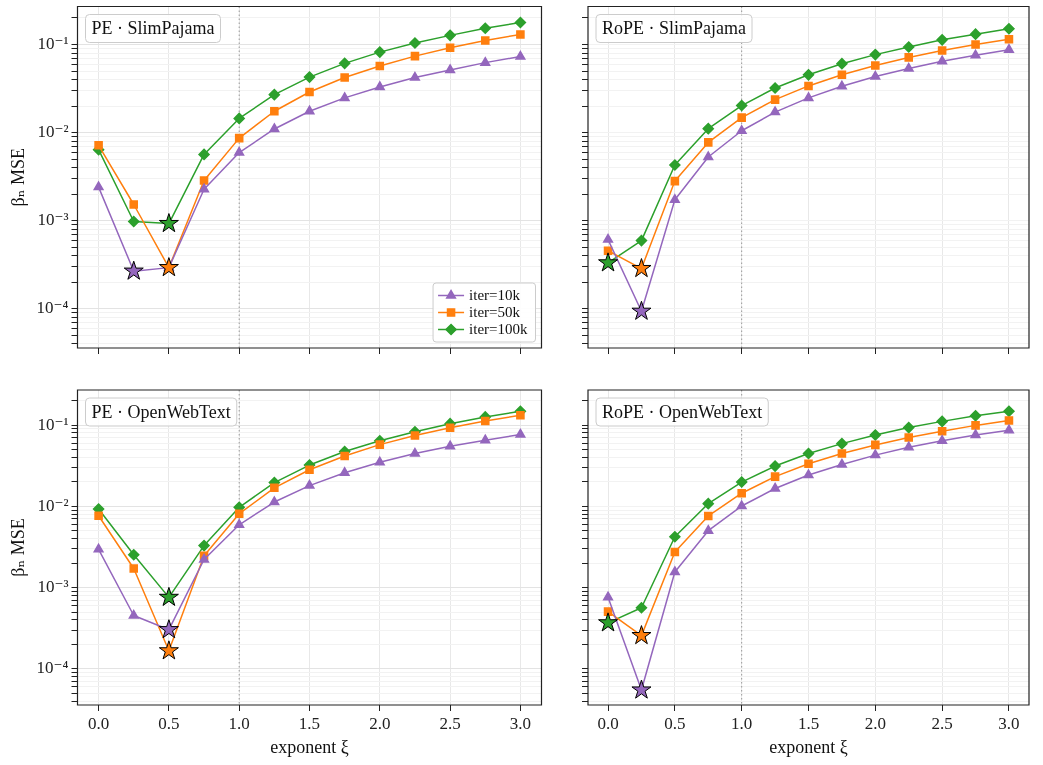  I want to click on text: PE · SlimPajama, so click(153, 28).